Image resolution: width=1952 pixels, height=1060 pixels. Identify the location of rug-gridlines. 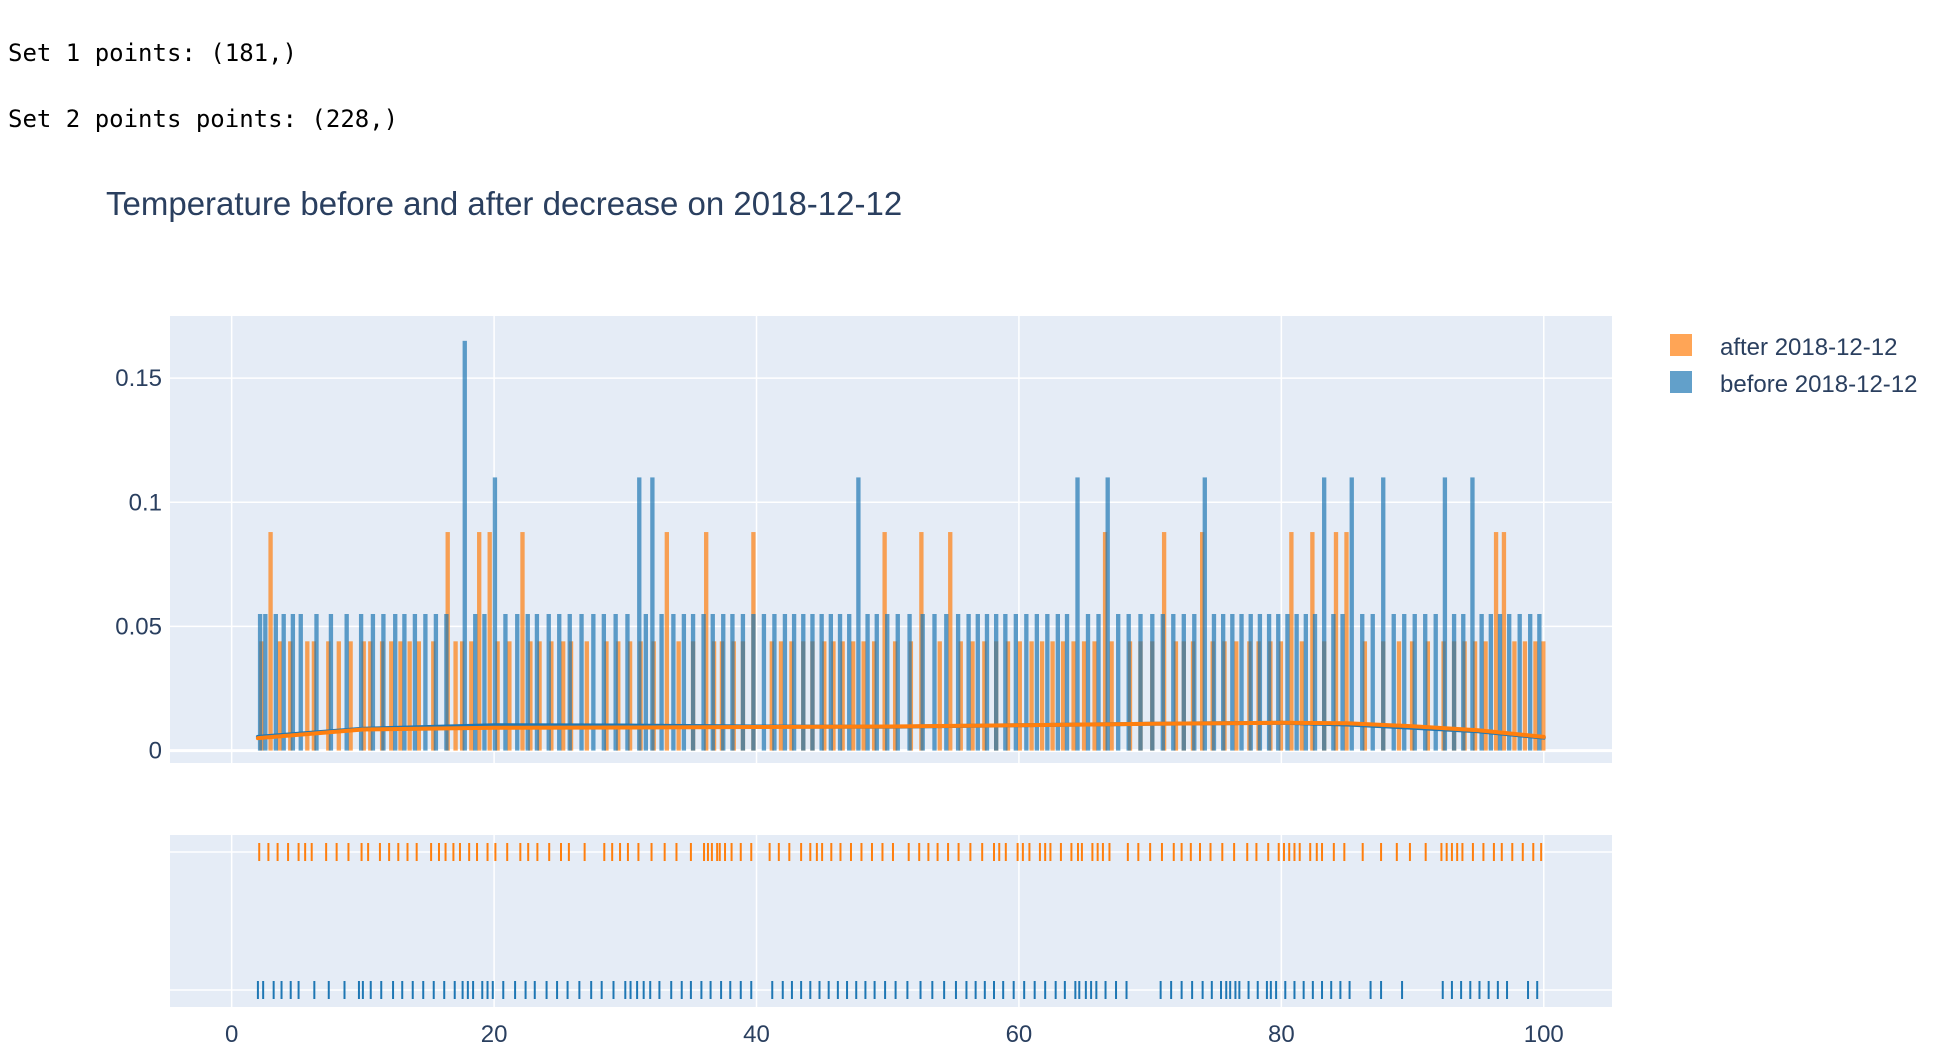
(891, 921).